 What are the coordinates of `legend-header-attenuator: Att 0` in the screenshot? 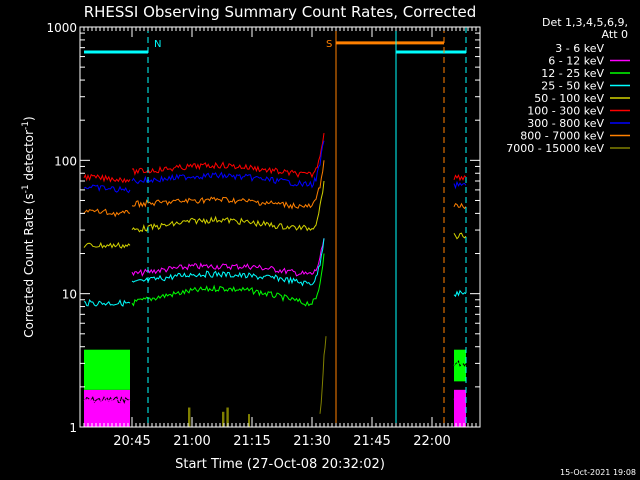 It's located at (615, 34).